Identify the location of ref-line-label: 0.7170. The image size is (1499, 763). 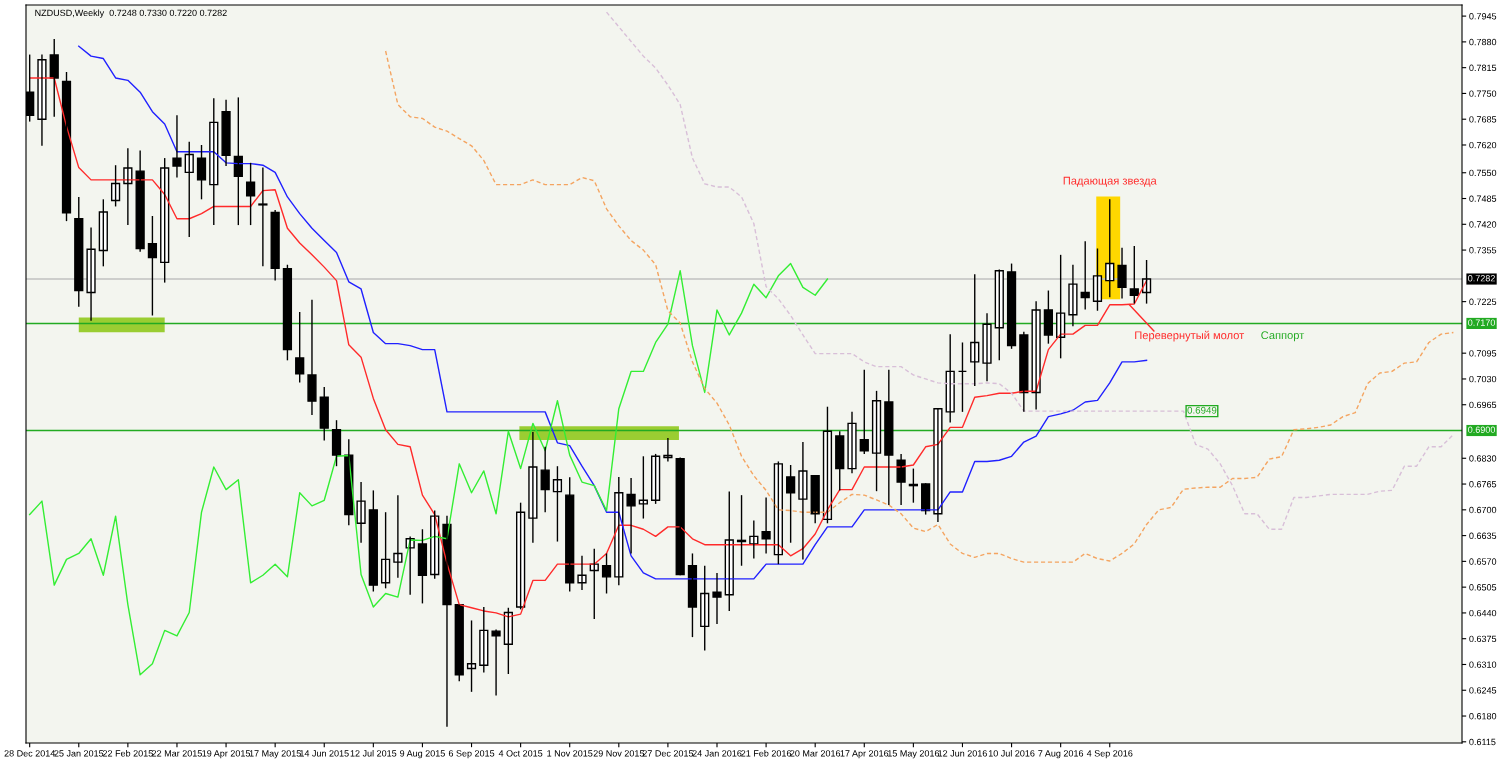
(1481, 322).